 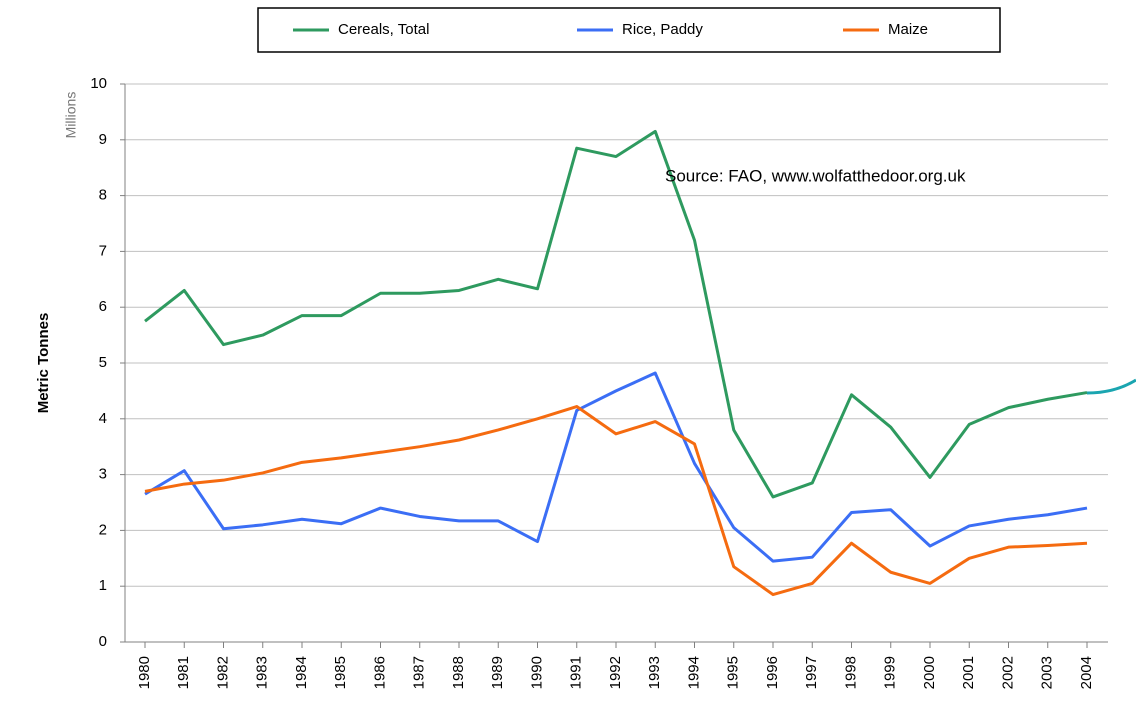 What do you see at coordinates (103, 250) in the screenshot?
I see `y-tick-label: 7` at bounding box center [103, 250].